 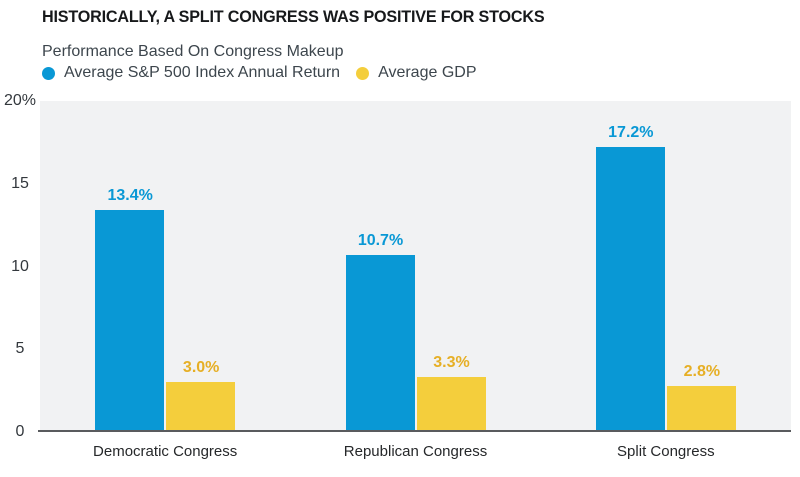 What do you see at coordinates (48, 73) in the screenshot?
I see `sp500-legend-dot-icon` at bounding box center [48, 73].